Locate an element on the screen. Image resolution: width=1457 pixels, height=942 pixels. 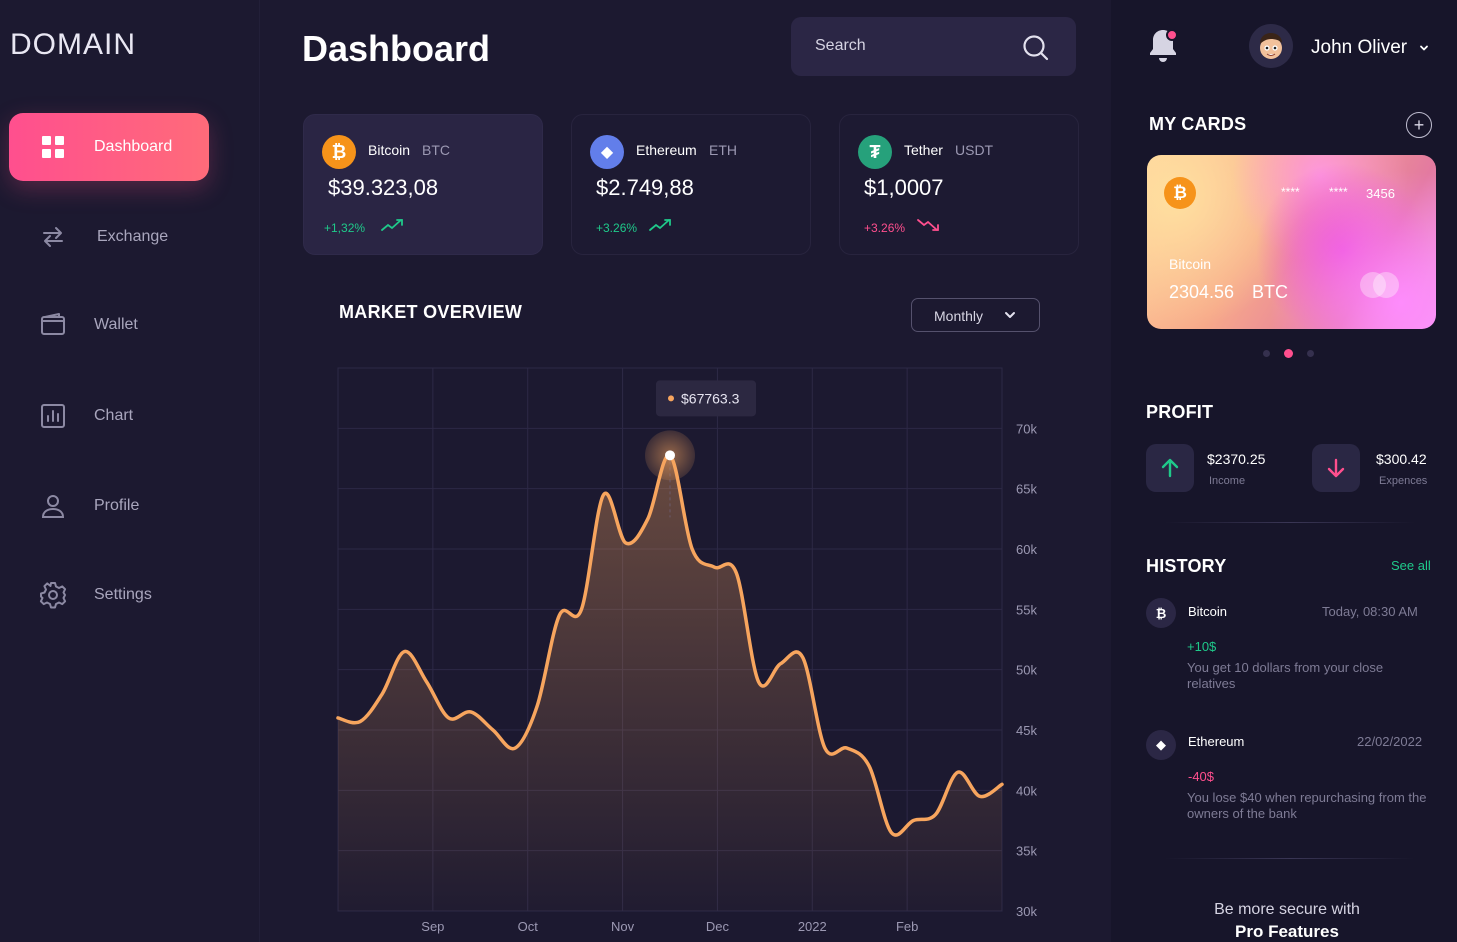
coin-card-tether: ₮ Tether USDT $1,0007 +3.26% is located at coordinates (959, 184).